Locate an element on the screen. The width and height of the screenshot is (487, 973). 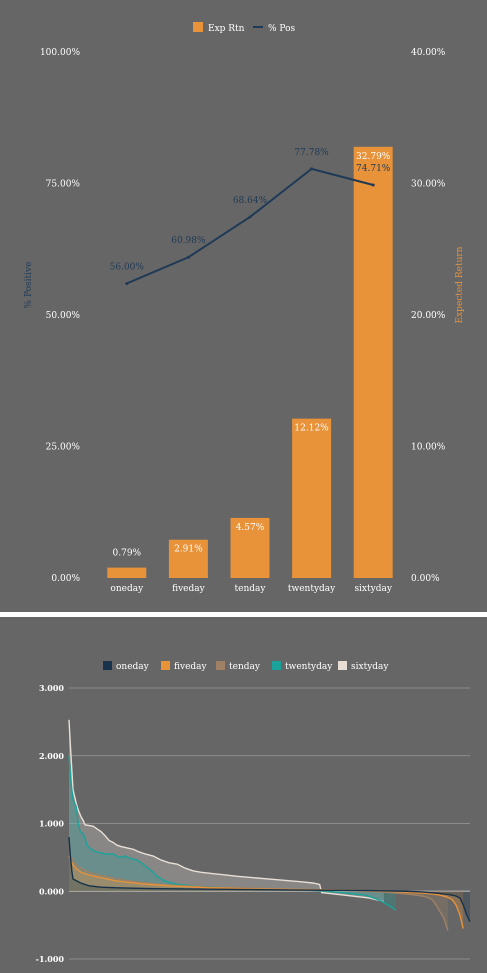
line-data-label: 60.98% is located at coordinates (188, 241).